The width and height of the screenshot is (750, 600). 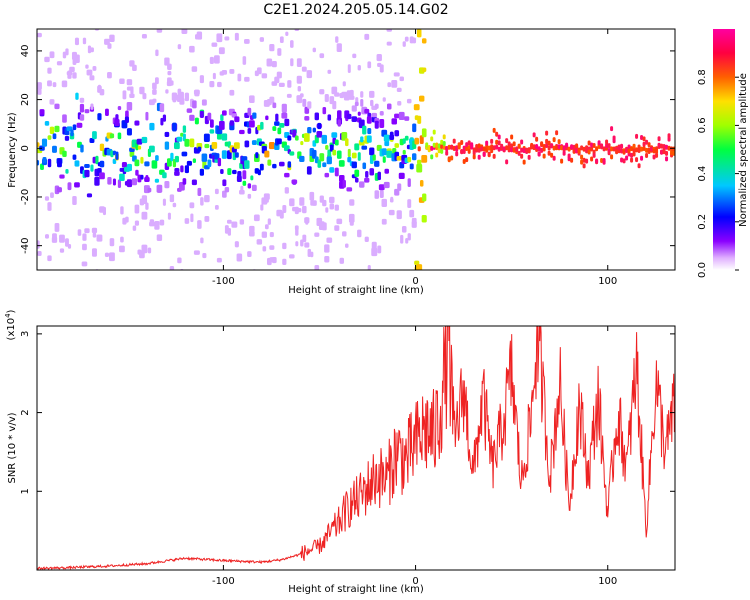 What do you see at coordinates (355, 10) in the screenshot?
I see `chart-title: C2E1.2024.205.05.14.G02` at bounding box center [355, 10].